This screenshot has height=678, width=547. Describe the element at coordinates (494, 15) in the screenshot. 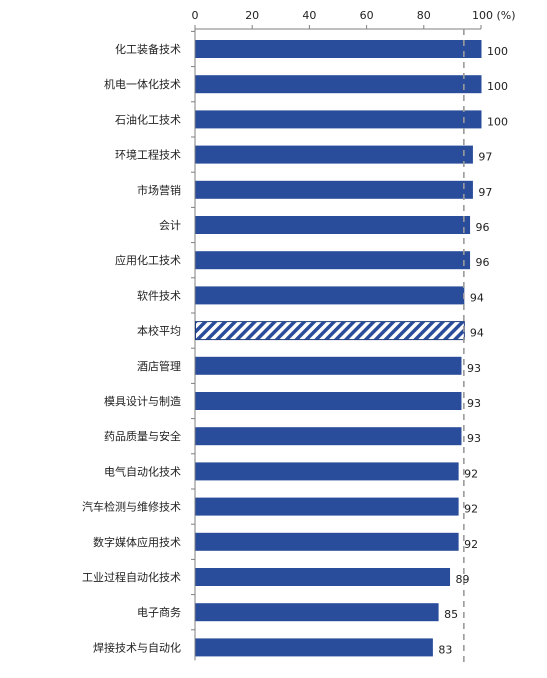

I see `x-tick-label: 100 (%)` at that location.